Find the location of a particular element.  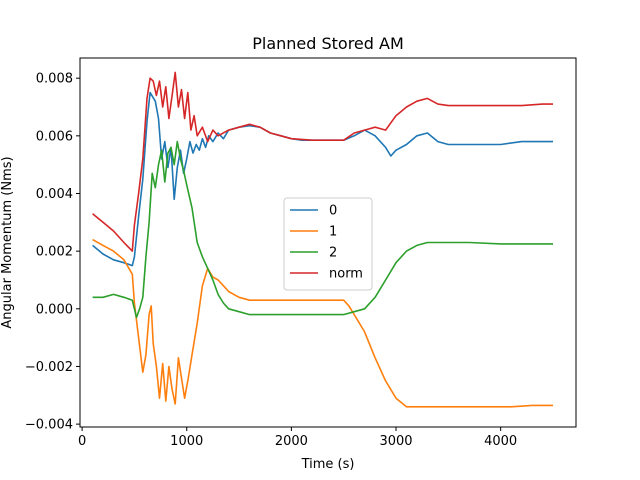

x-tick-label: 2000 is located at coordinates (291, 441).